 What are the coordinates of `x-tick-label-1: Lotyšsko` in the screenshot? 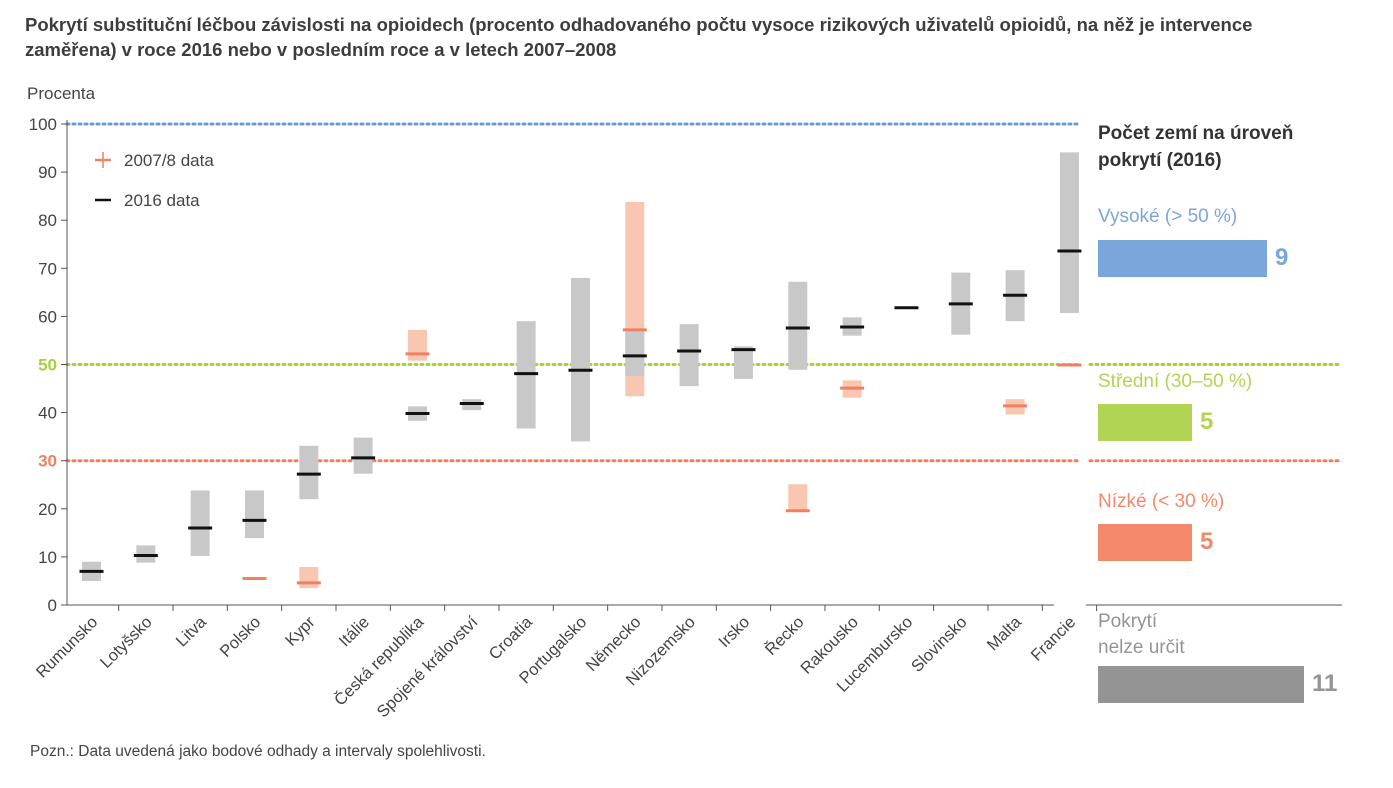 It's located at (126, 642).